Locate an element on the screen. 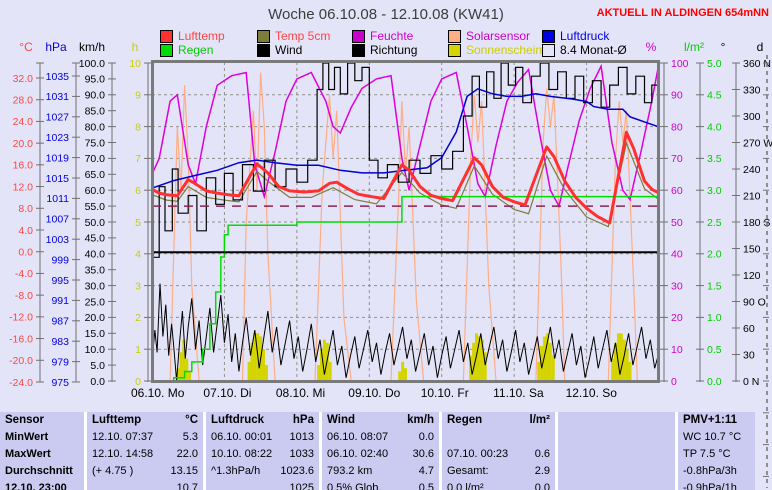 The image size is (772, 490). svg-text: 40 is located at coordinates (677, 255).